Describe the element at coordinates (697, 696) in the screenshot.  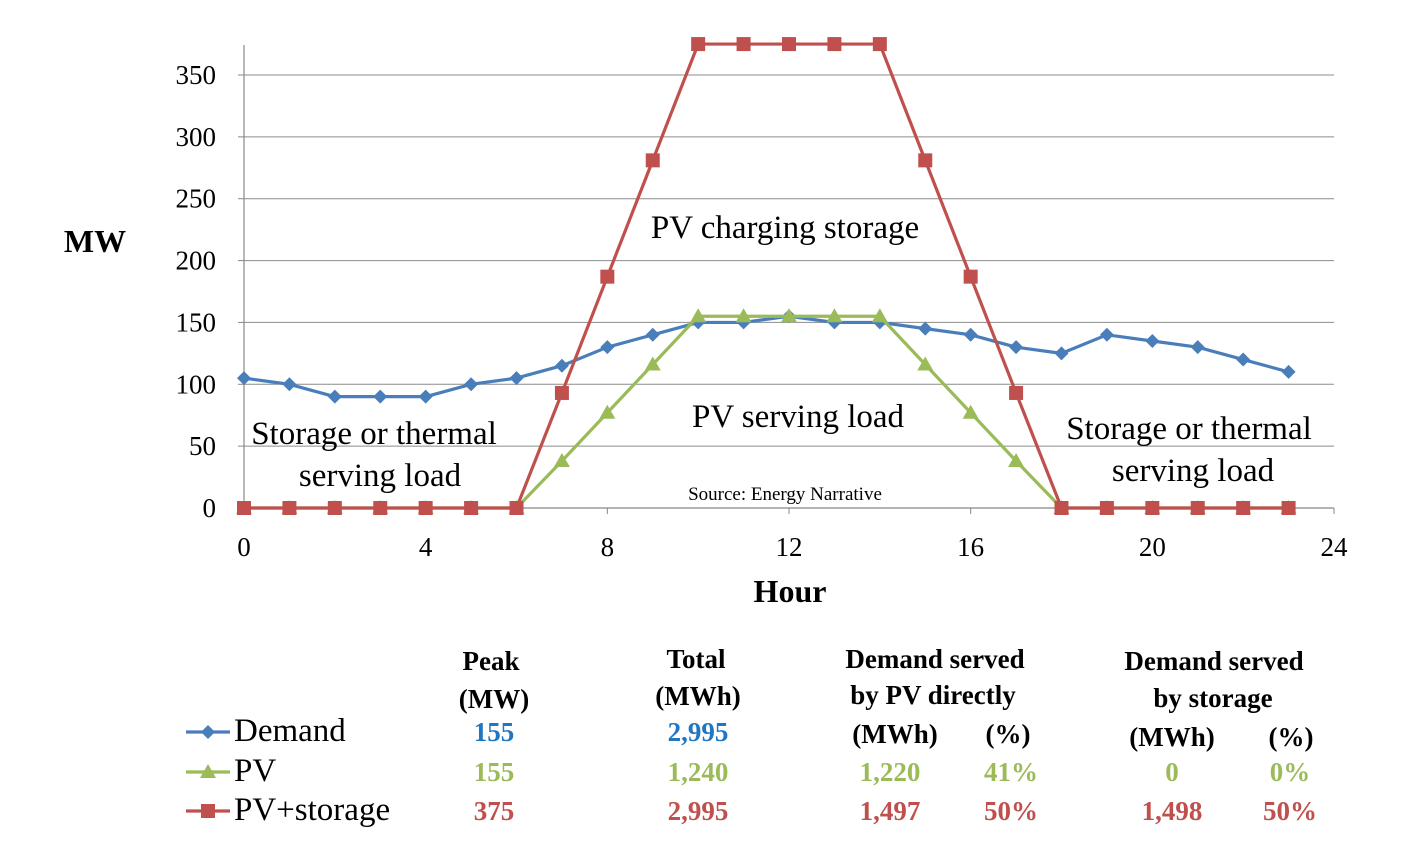
I see `header-total-2: (MWh)` at that location.